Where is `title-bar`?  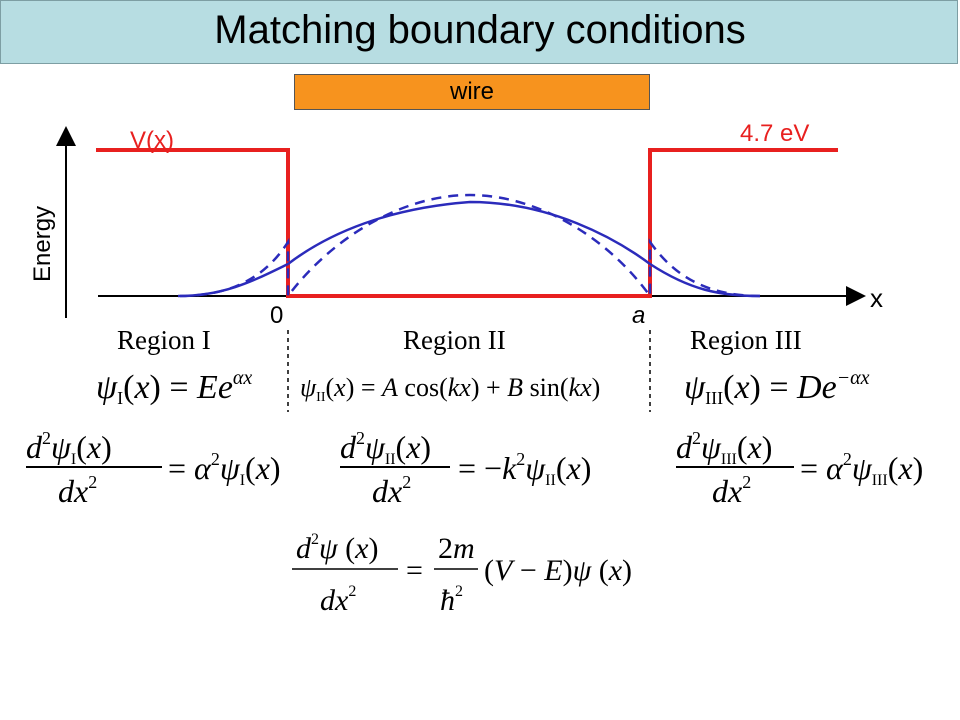 title-bar is located at coordinates (479, 32).